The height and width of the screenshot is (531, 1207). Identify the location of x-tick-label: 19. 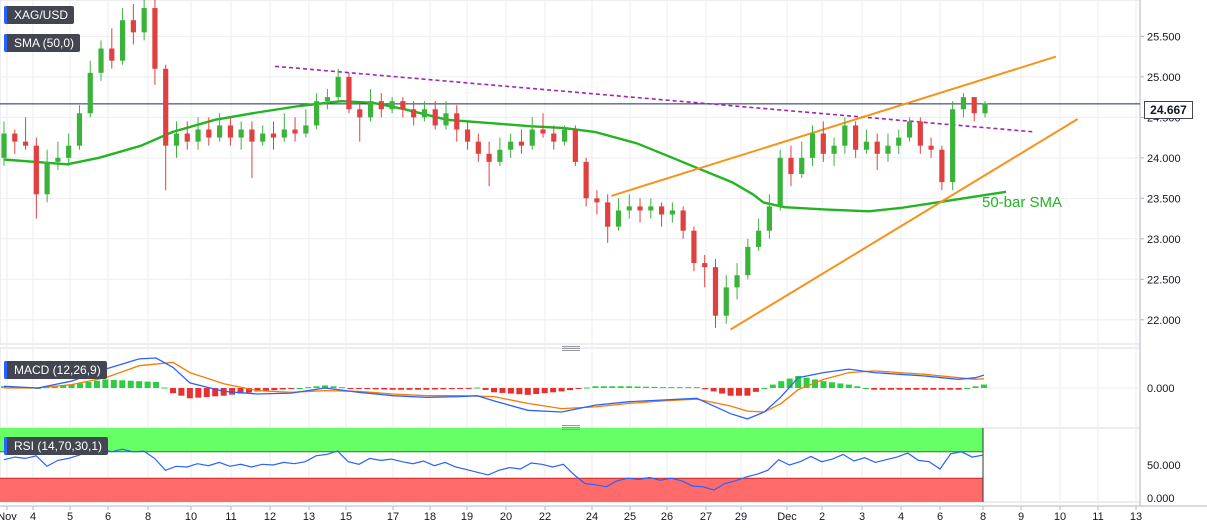
(467, 517).